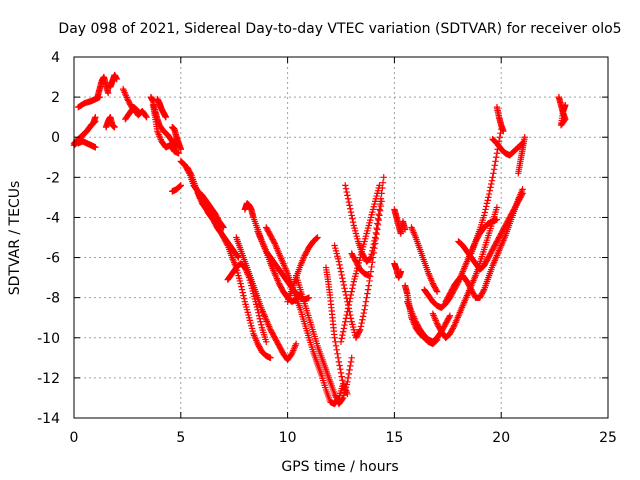 The width and height of the screenshot is (640, 480). I want to click on x-tick-label: 5, so click(180, 438).